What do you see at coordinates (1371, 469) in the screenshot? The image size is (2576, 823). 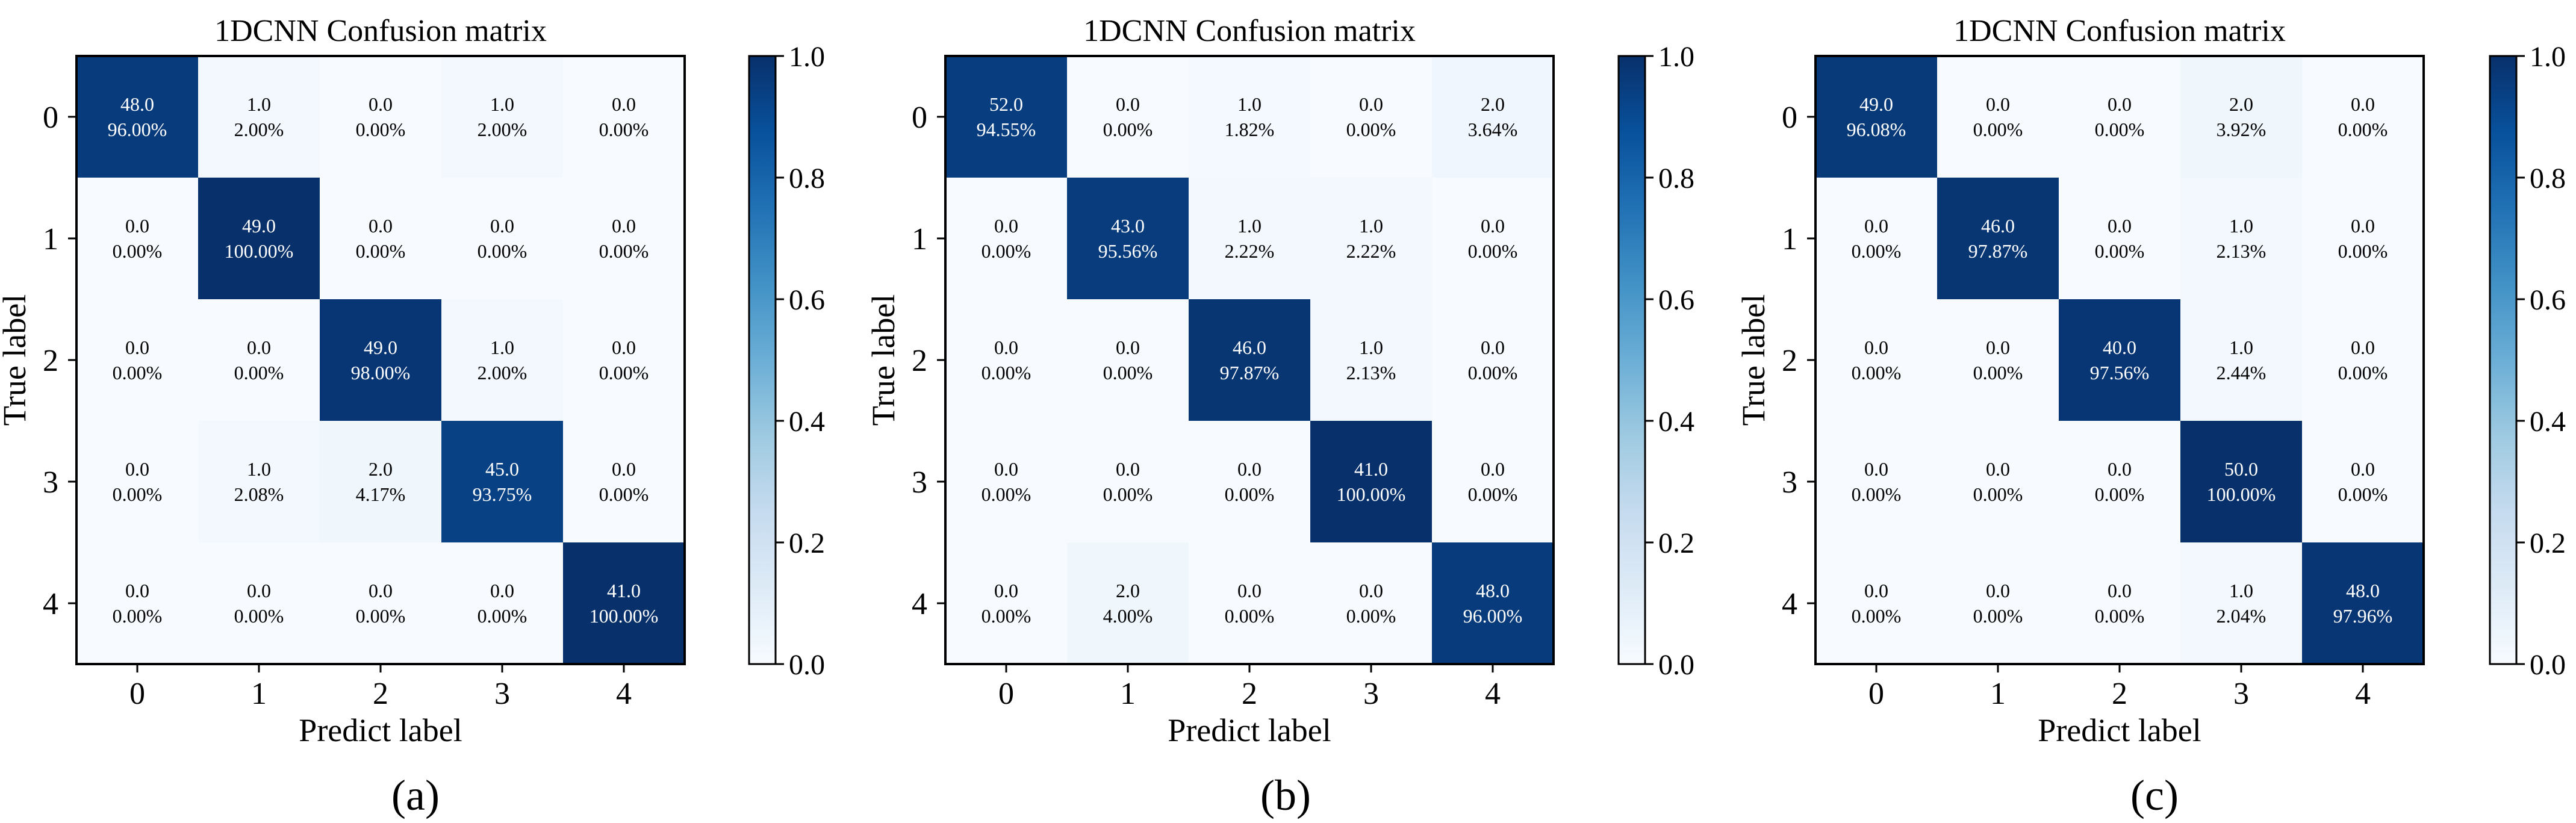 I see `cell-count-label: 41.0` at bounding box center [1371, 469].